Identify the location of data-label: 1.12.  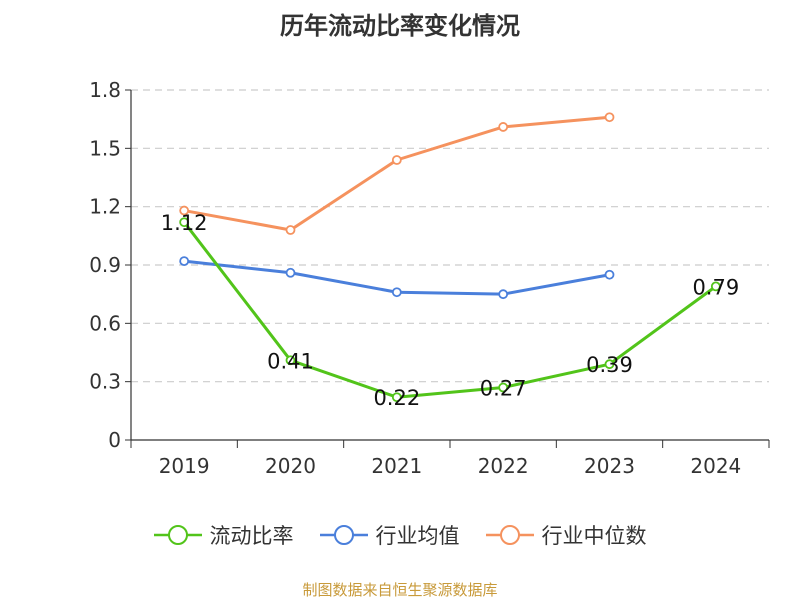
(184, 223).